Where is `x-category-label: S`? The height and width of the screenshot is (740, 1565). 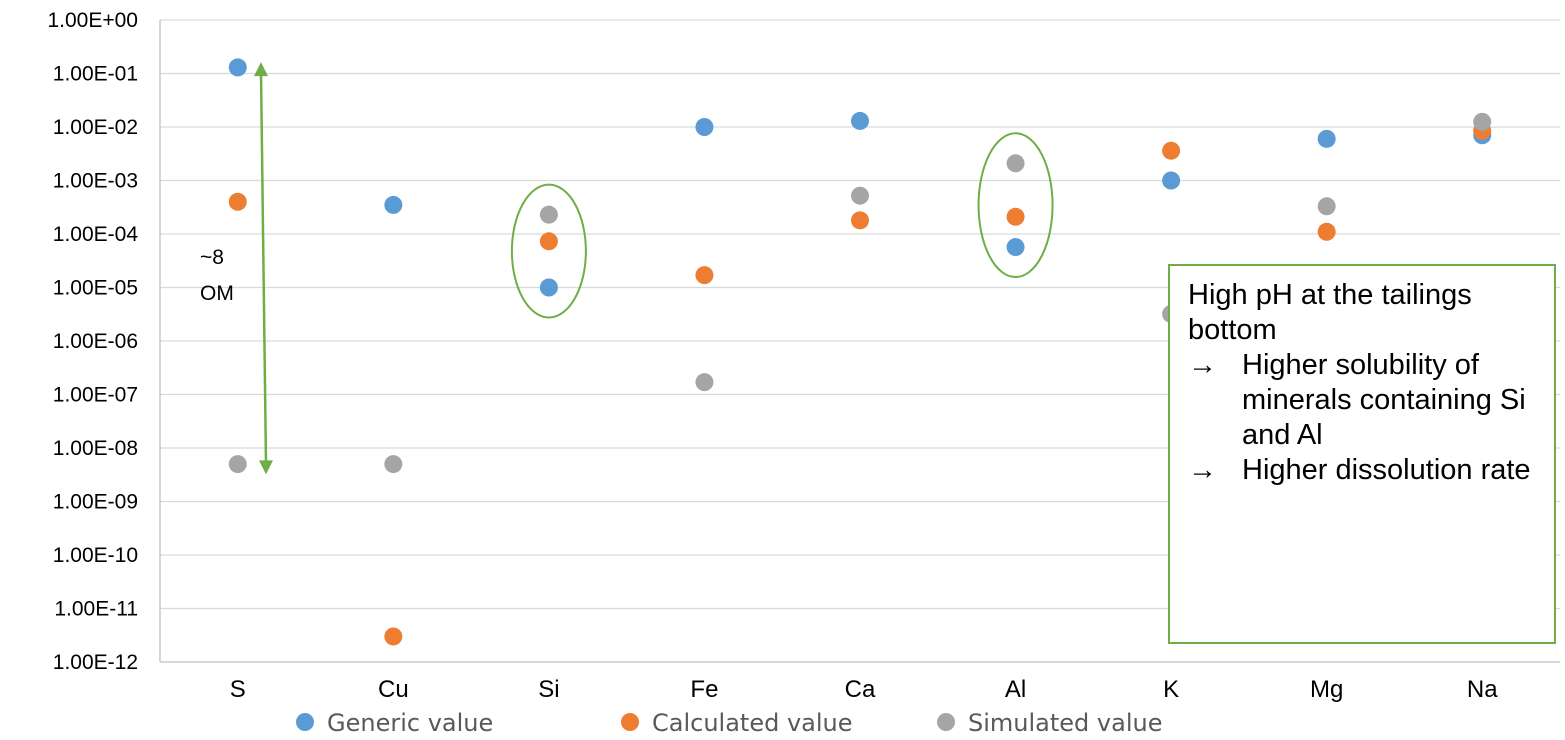 x-category-label: S is located at coordinates (238, 689).